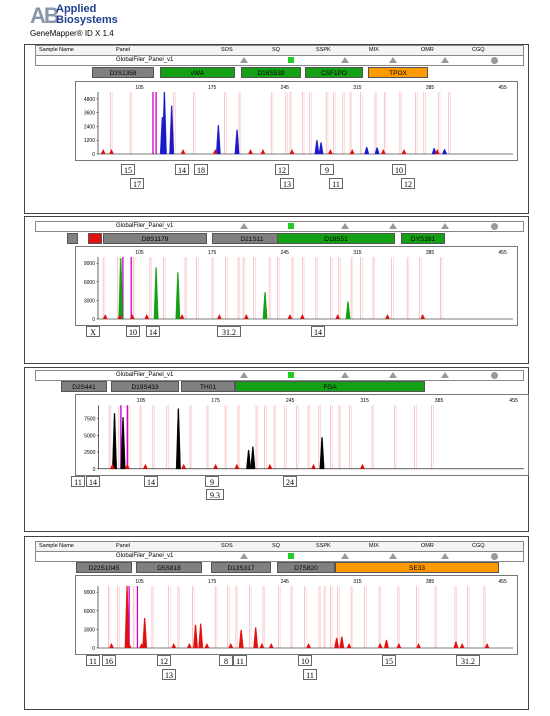 The width and height of the screenshot is (550, 716). I want to click on locus-d3s1358: D3S1358, so click(123, 72).